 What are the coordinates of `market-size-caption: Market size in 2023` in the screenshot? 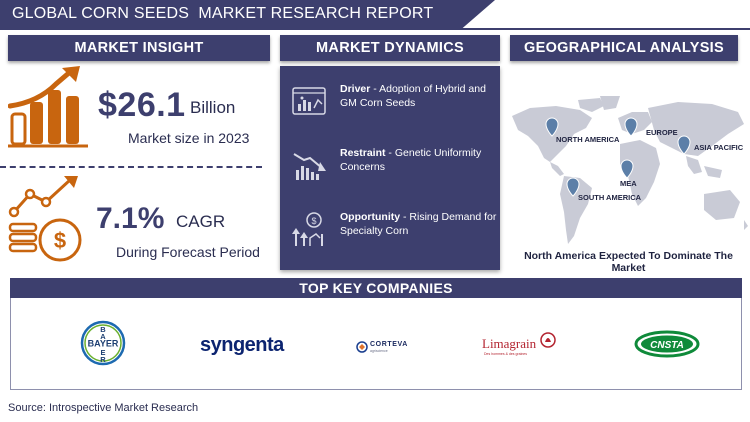 It's located at (189, 138).